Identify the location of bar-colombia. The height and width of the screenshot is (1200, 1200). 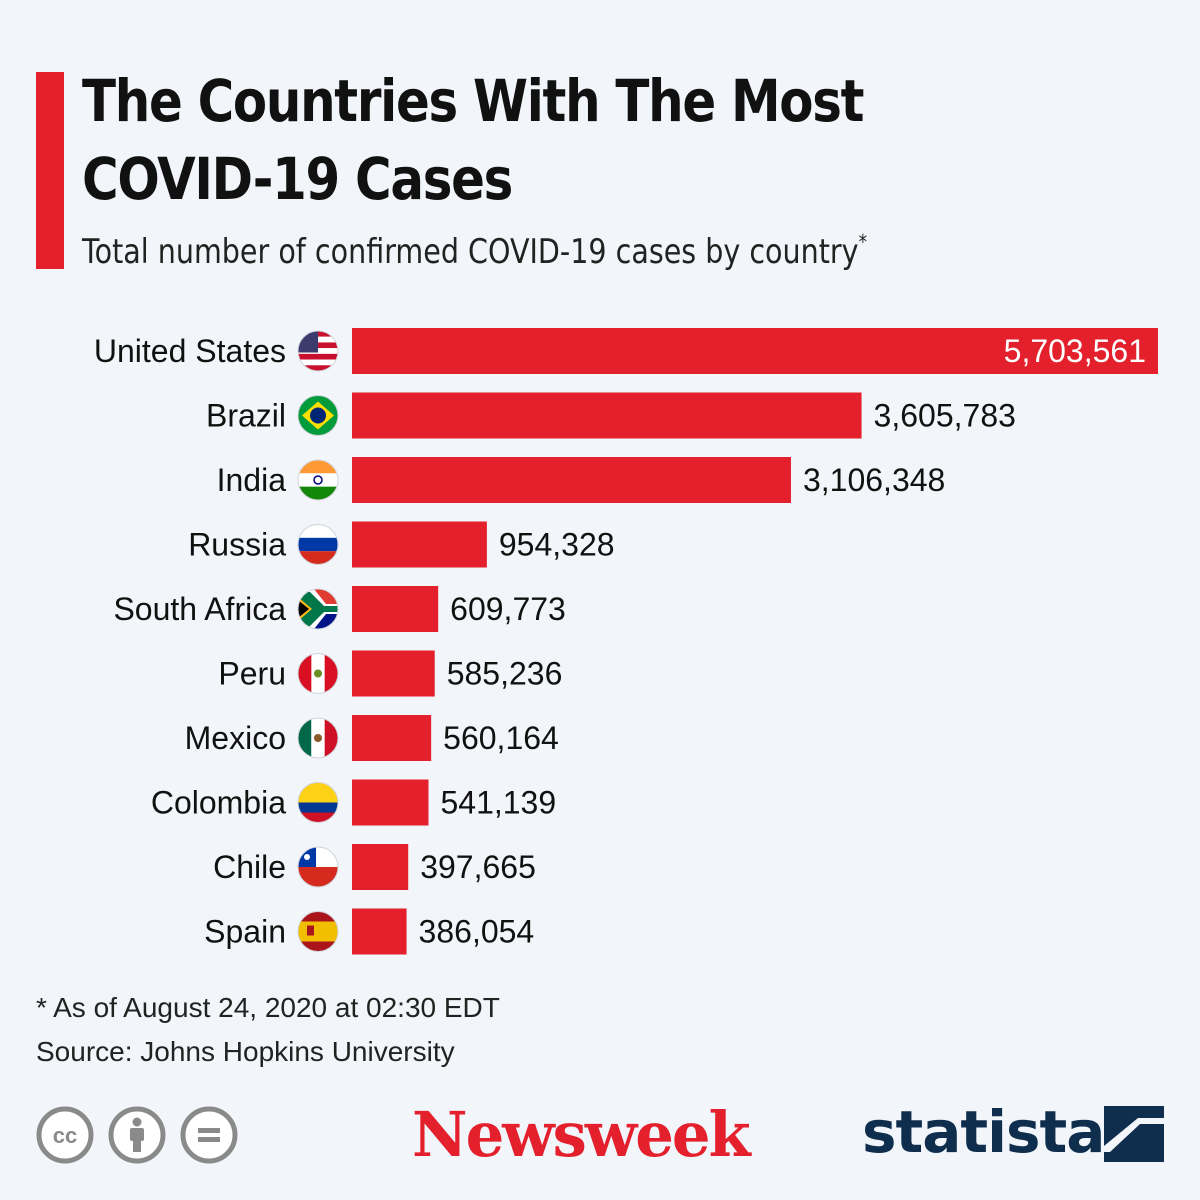
(390, 802).